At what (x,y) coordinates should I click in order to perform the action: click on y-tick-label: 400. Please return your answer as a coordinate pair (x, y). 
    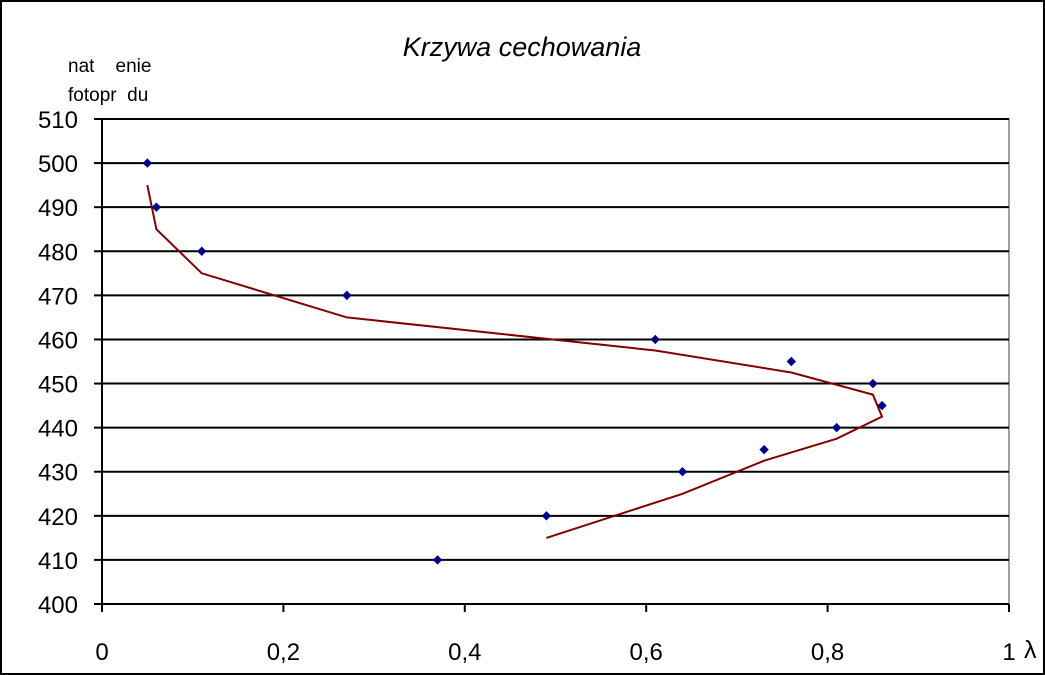
    Looking at the image, I should click on (58, 605).